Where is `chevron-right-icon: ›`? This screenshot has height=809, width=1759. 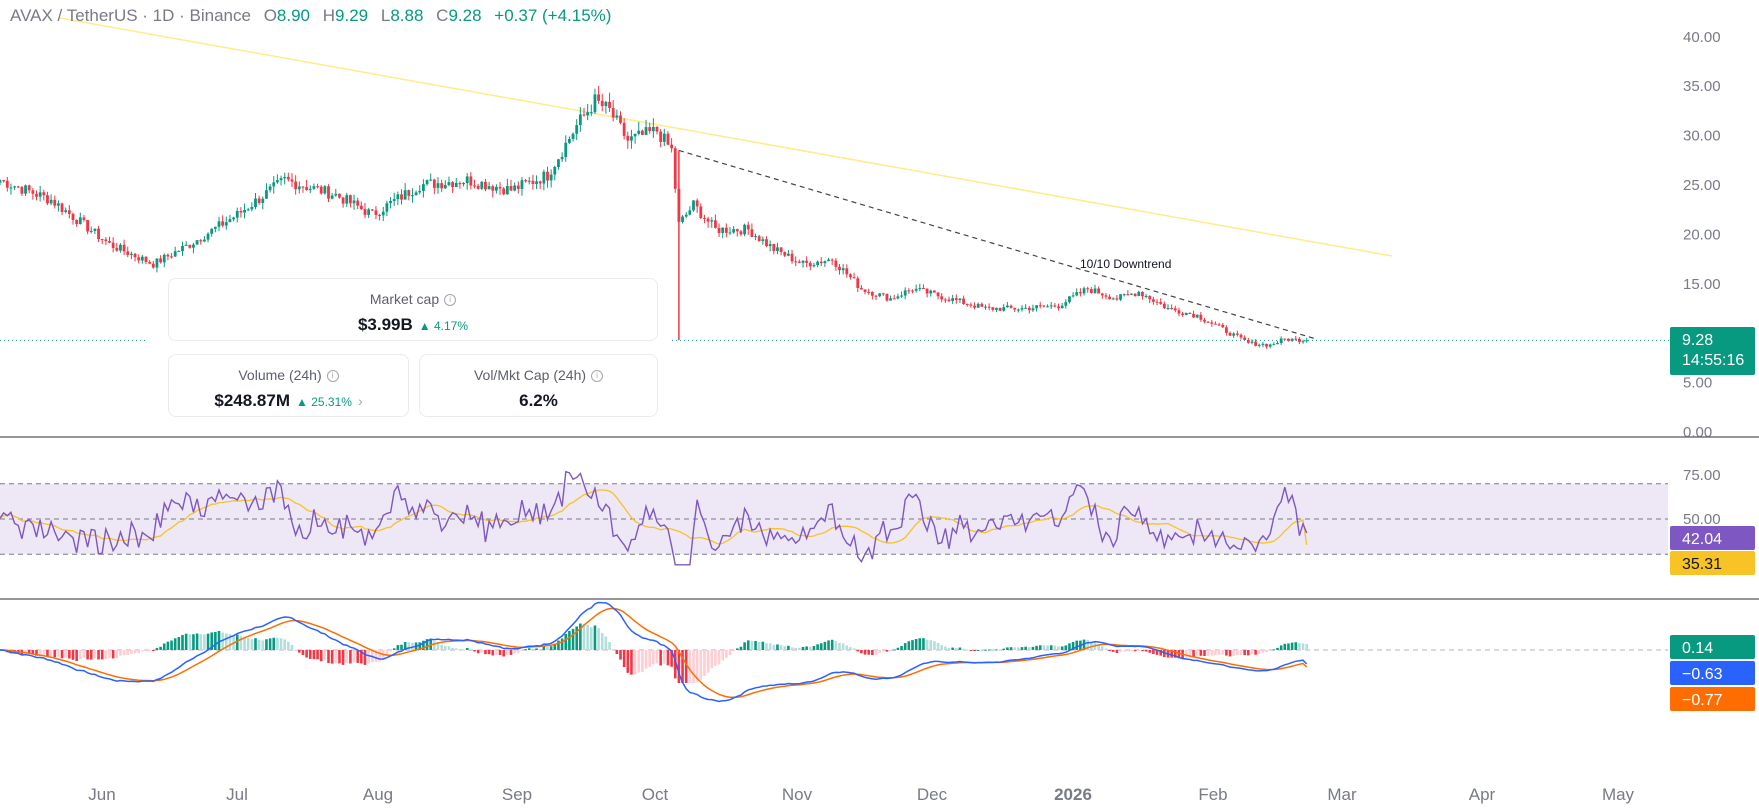 chevron-right-icon: › is located at coordinates (360, 401).